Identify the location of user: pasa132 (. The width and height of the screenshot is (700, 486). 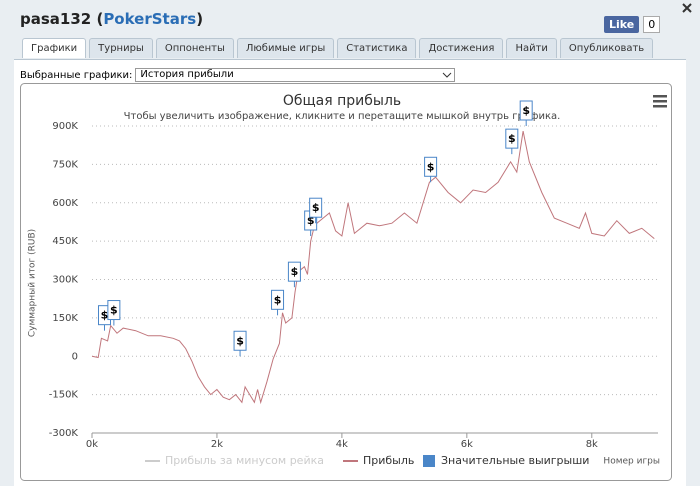
(62, 19).